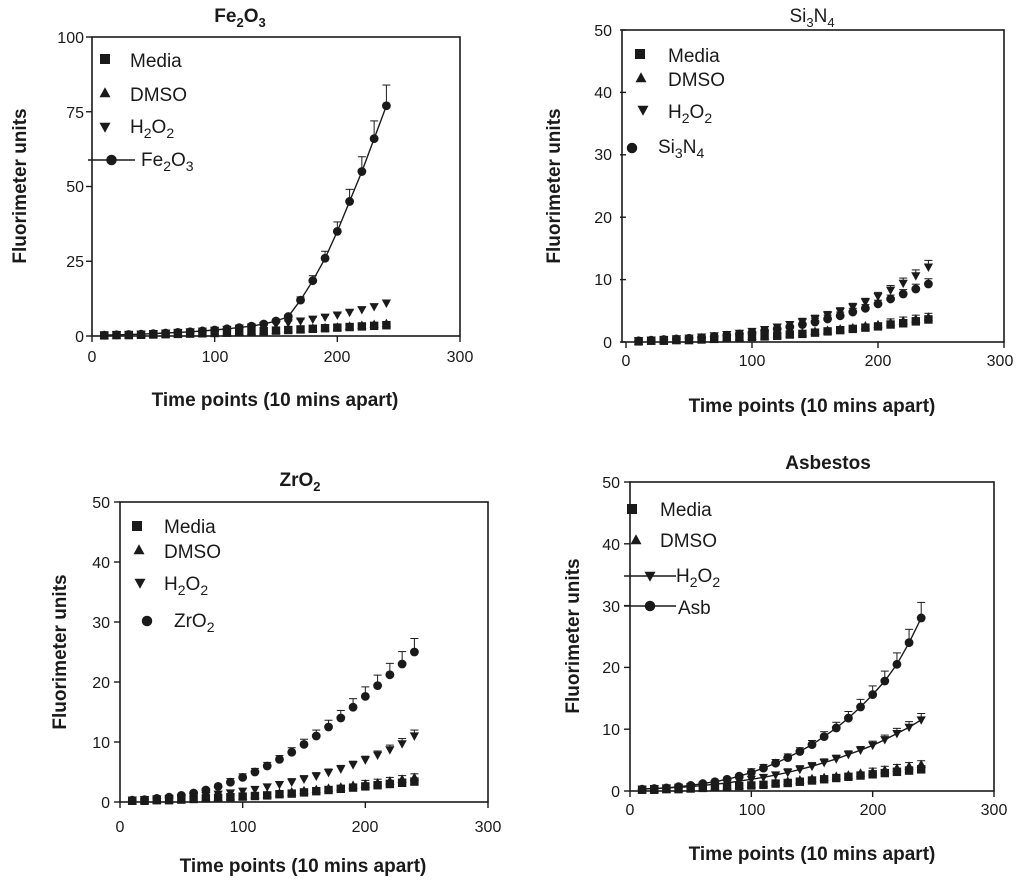 Image resolution: width=1024 pixels, height=890 pixels. Describe the element at coordinates (603, 187) in the screenshot. I see `y-tick-labels: 0 10 20 30 40 50` at that location.